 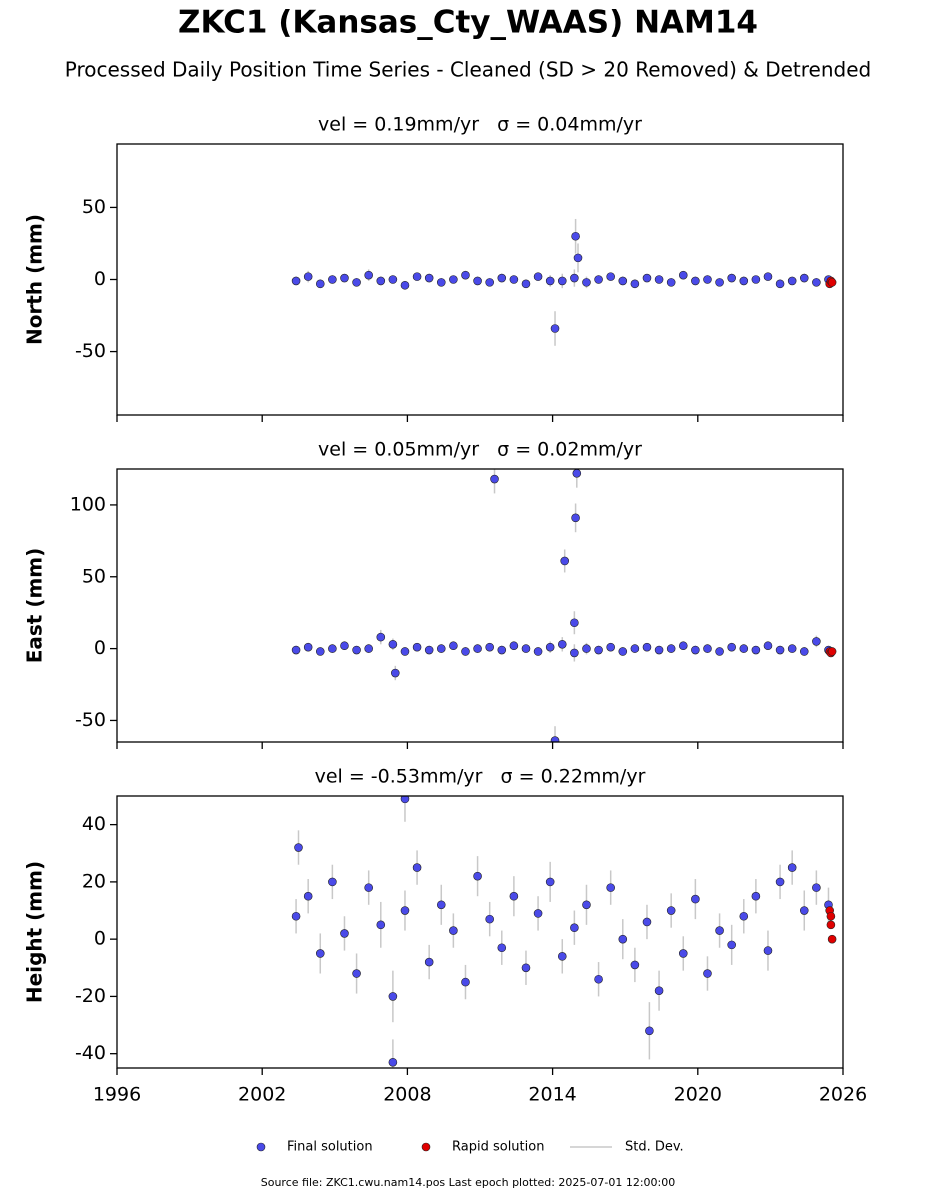 I want to click on x-tick-label: 2014, so click(x=552, y=1095).